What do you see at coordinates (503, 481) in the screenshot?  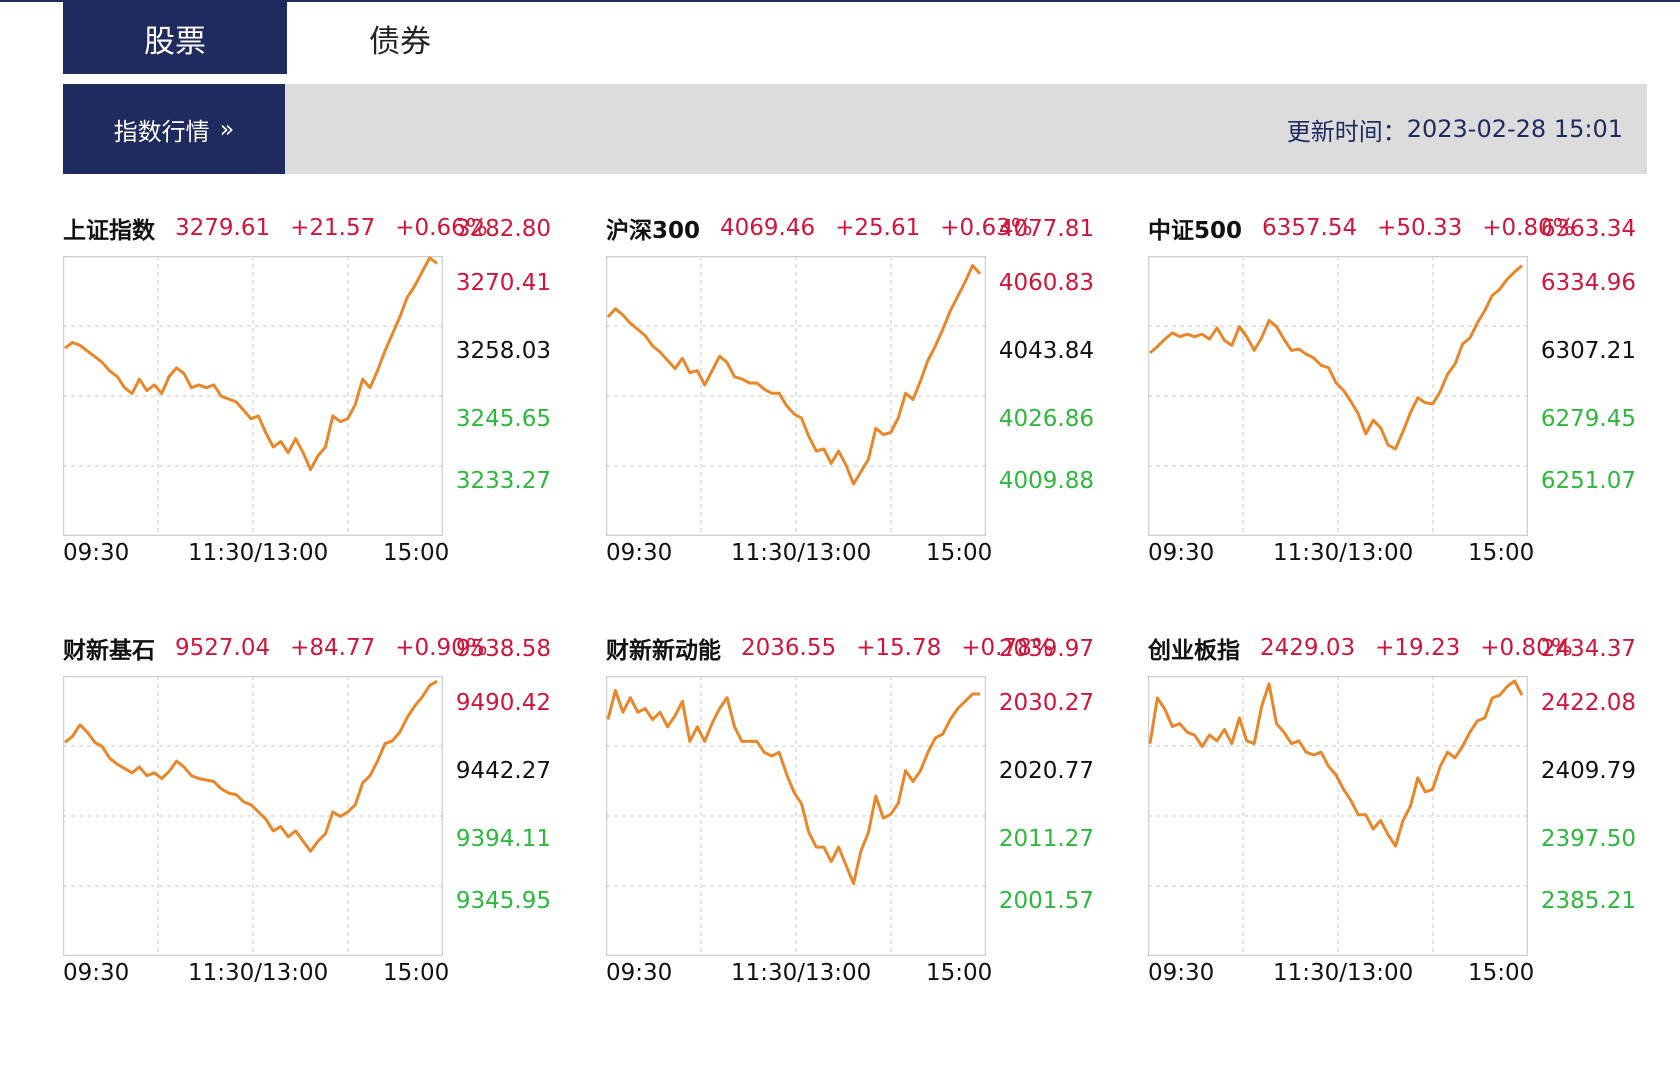 I see `y-tick-label: 3233.27` at bounding box center [503, 481].